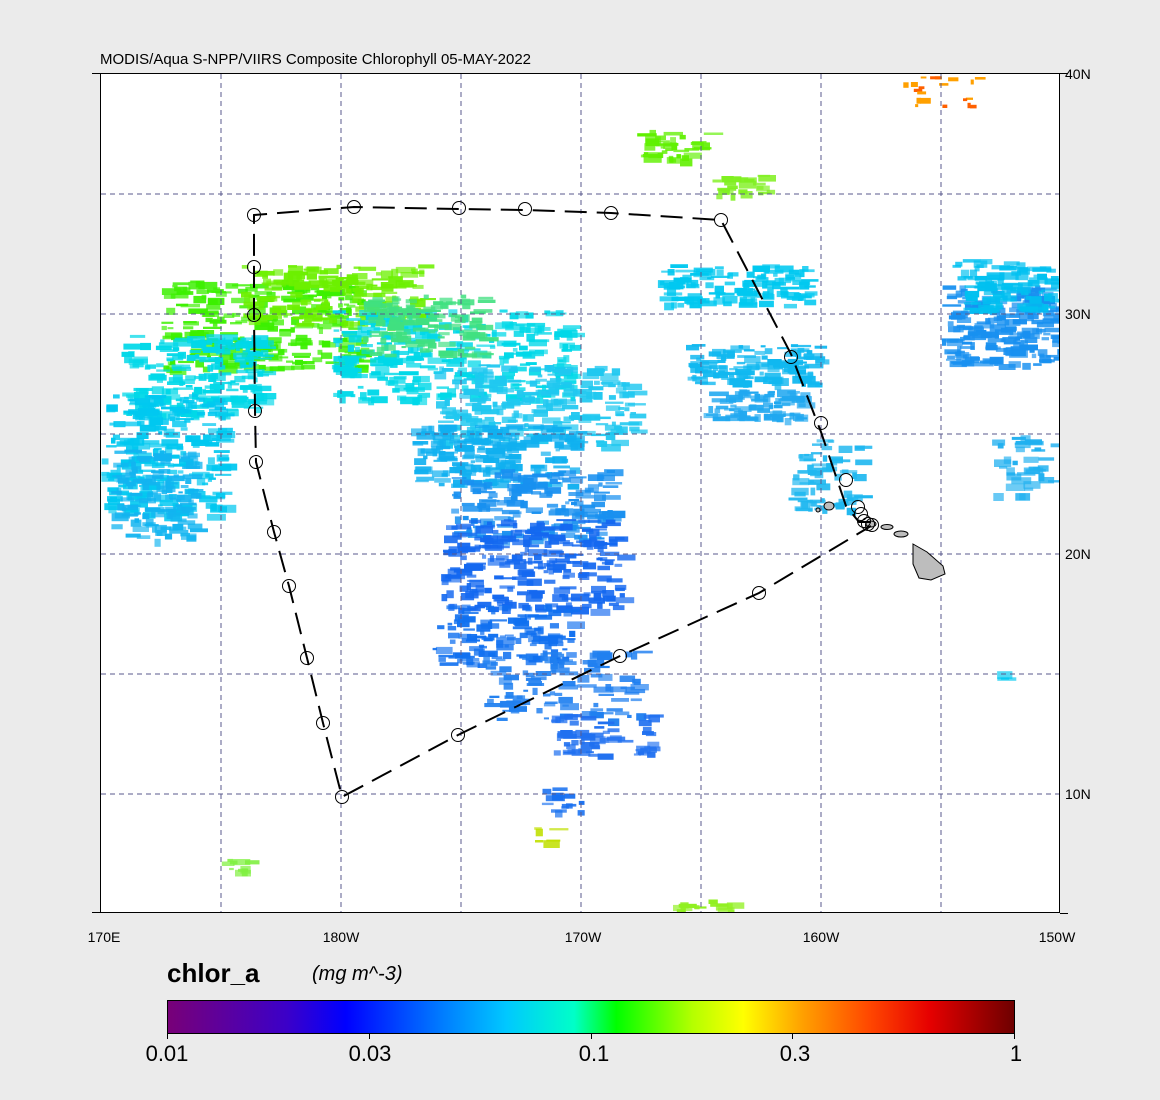 The image size is (1160, 1100). What do you see at coordinates (1057, 937) in the screenshot?
I see `lon-label-150w: 150W` at bounding box center [1057, 937].